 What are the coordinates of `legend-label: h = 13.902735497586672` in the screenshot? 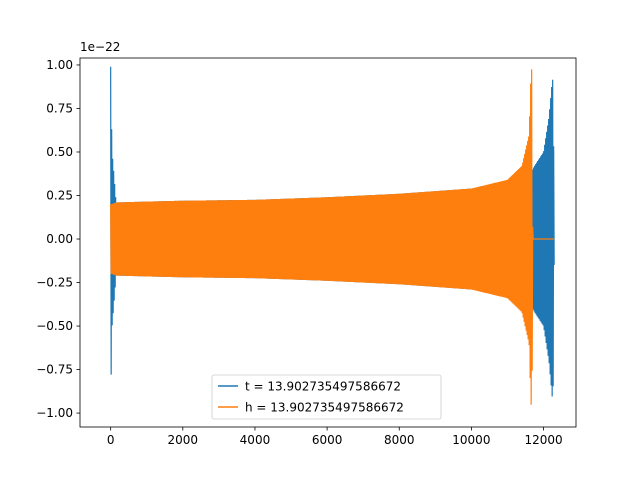 It's located at (324, 408).